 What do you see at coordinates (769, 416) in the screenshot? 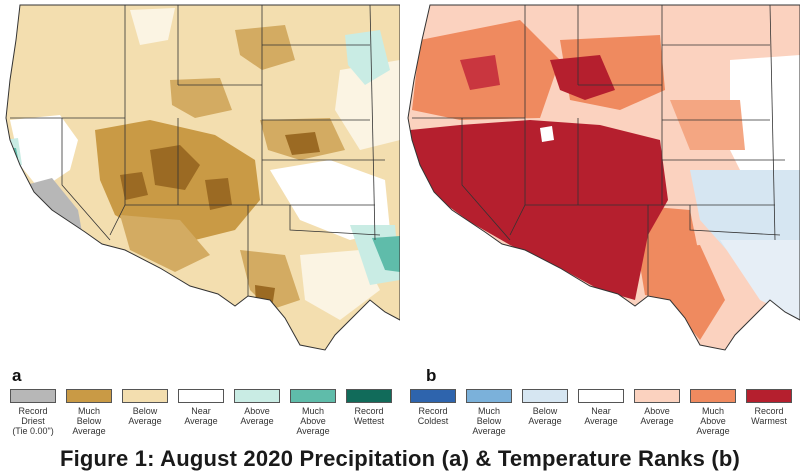
I see `legend-label: Record Warmest` at bounding box center [769, 416].